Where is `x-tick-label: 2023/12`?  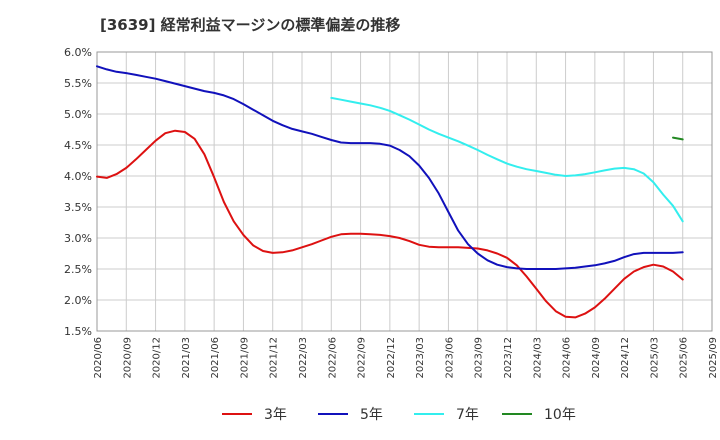
x-tick-label: 2023/12 is located at coordinates (508, 358).